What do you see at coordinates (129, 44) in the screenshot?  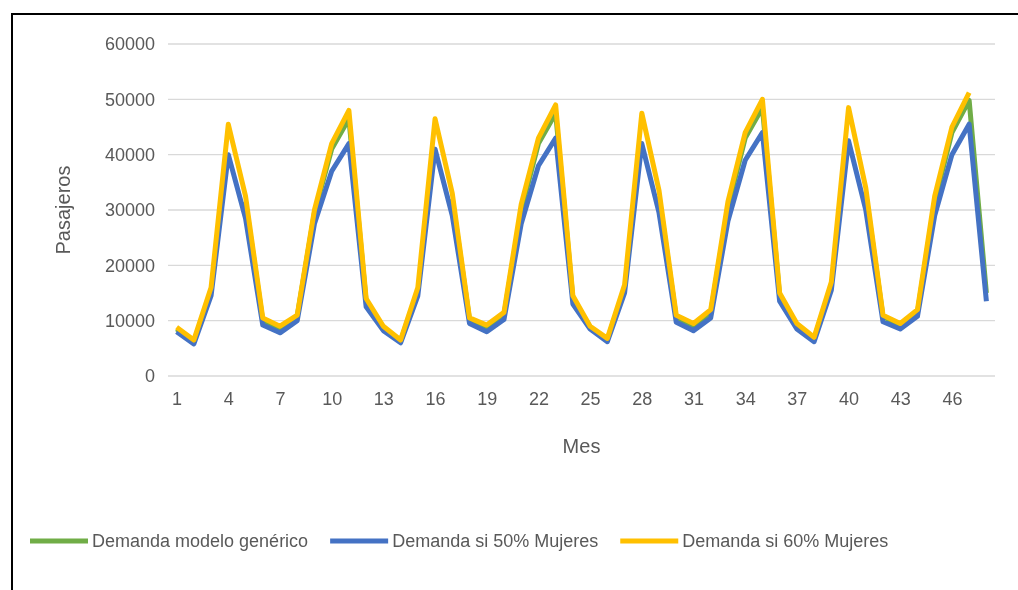 I see `y-tick-label: 60000` at bounding box center [129, 44].